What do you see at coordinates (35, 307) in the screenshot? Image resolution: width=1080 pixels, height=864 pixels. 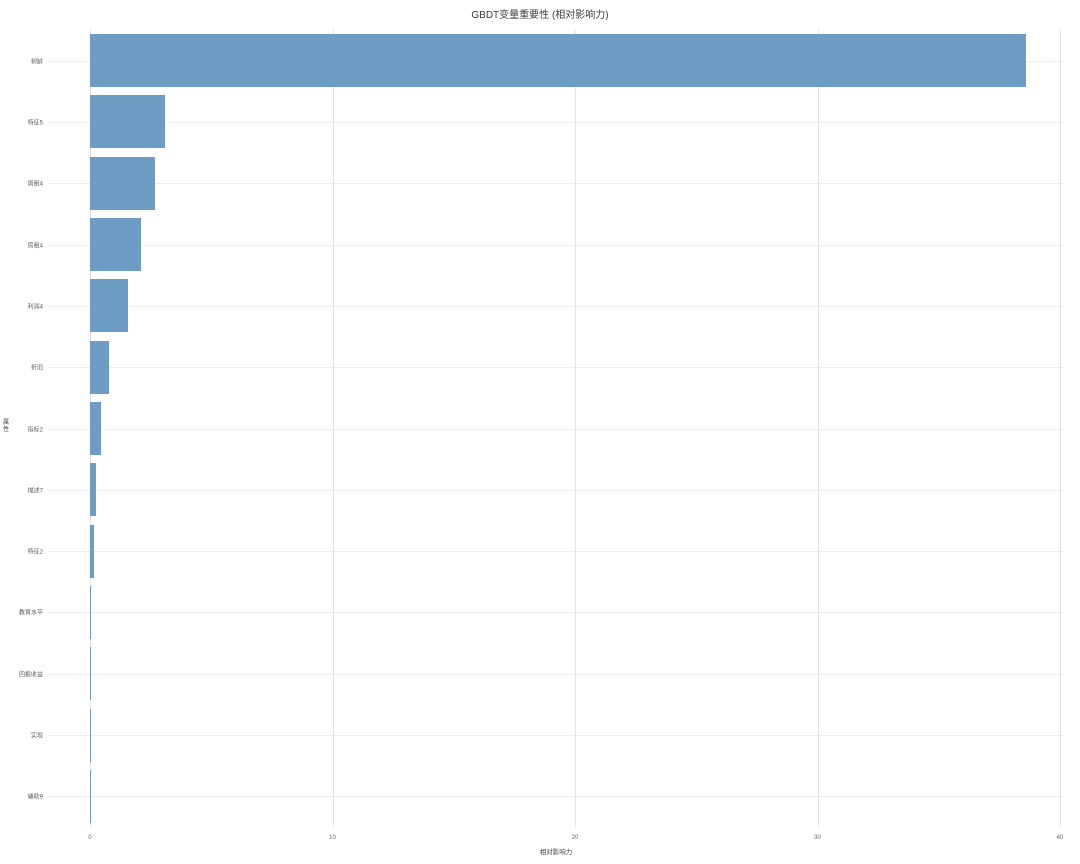 I see `y-tick-label: 利润4` at bounding box center [35, 307].